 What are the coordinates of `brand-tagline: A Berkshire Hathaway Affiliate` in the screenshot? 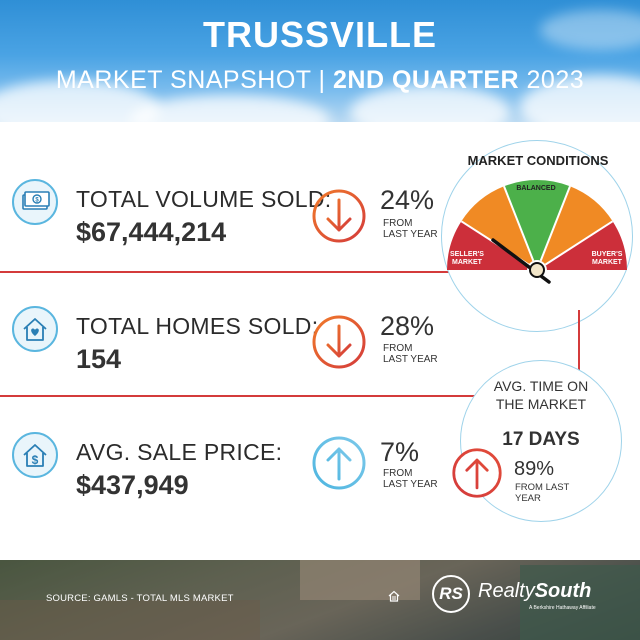 It's located at (562, 608).